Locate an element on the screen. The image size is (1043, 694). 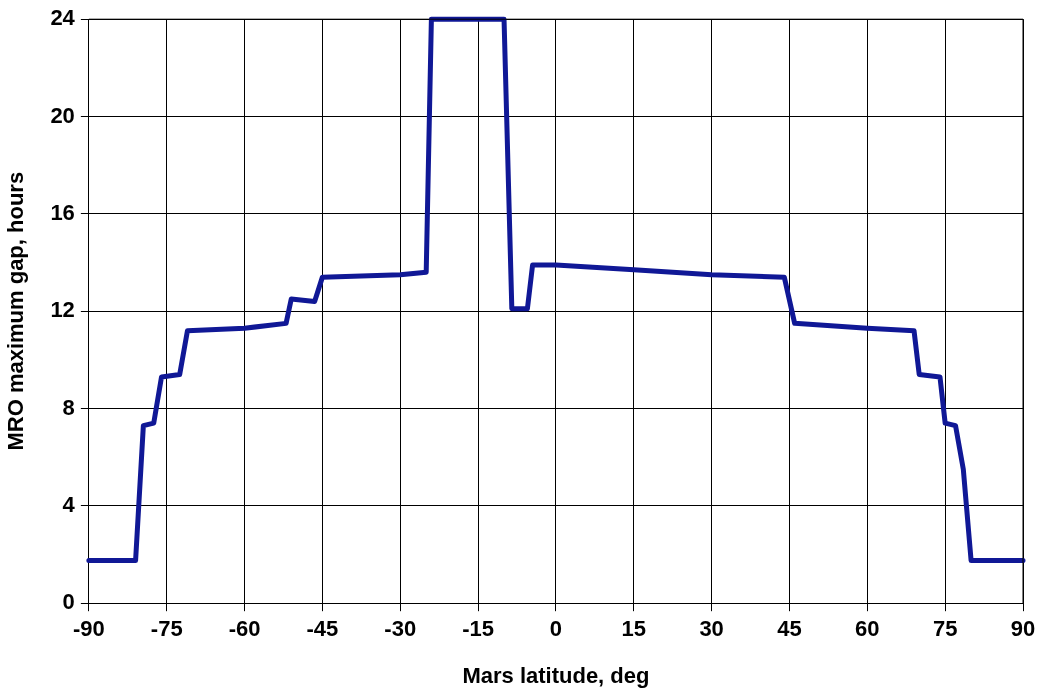
x-tick-label: -60 is located at coordinates (244, 629).